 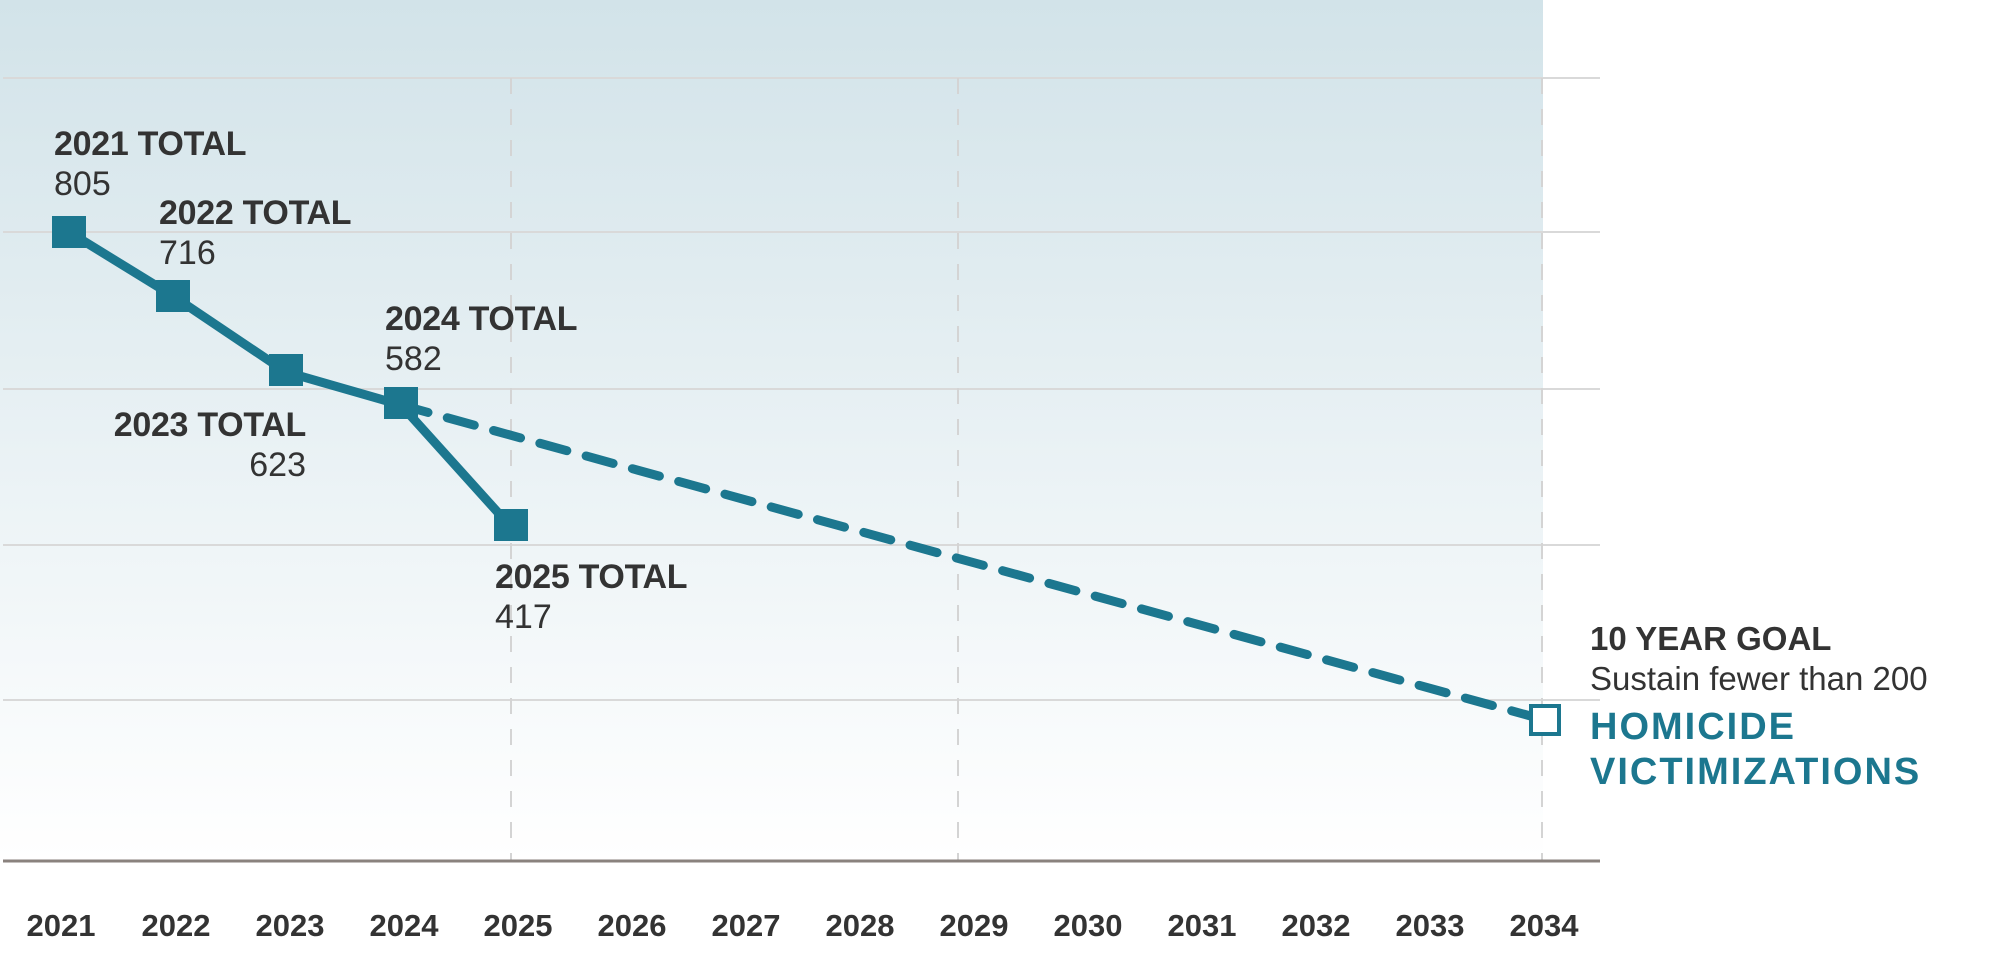 I want to click on actual-series-markers, so click(x=290, y=378).